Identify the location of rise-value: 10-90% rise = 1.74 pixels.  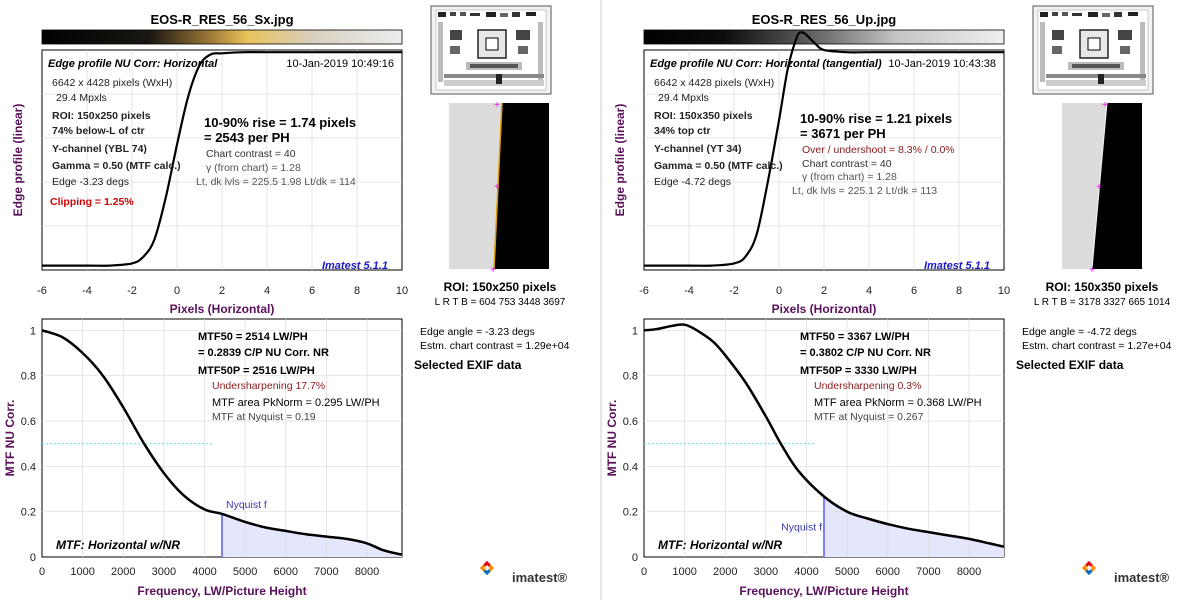
(280, 122).